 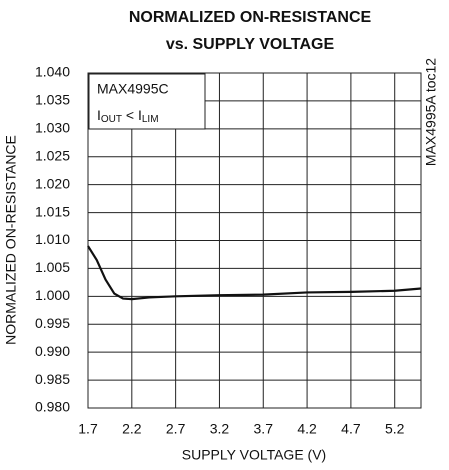 What do you see at coordinates (147, 101) in the screenshot?
I see `annotation-box` at bounding box center [147, 101].